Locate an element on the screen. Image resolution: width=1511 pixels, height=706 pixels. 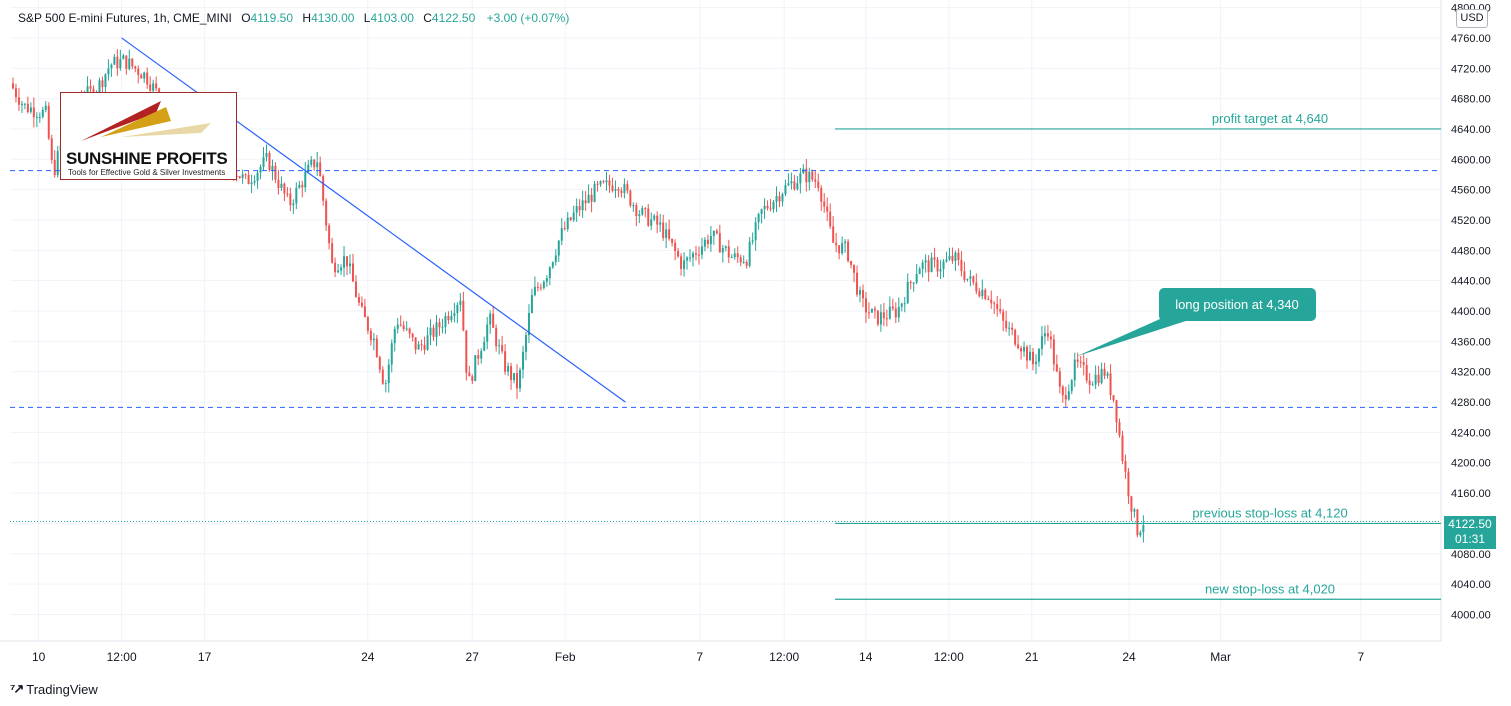
low-value: 4103.00 is located at coordinates (392, 18).